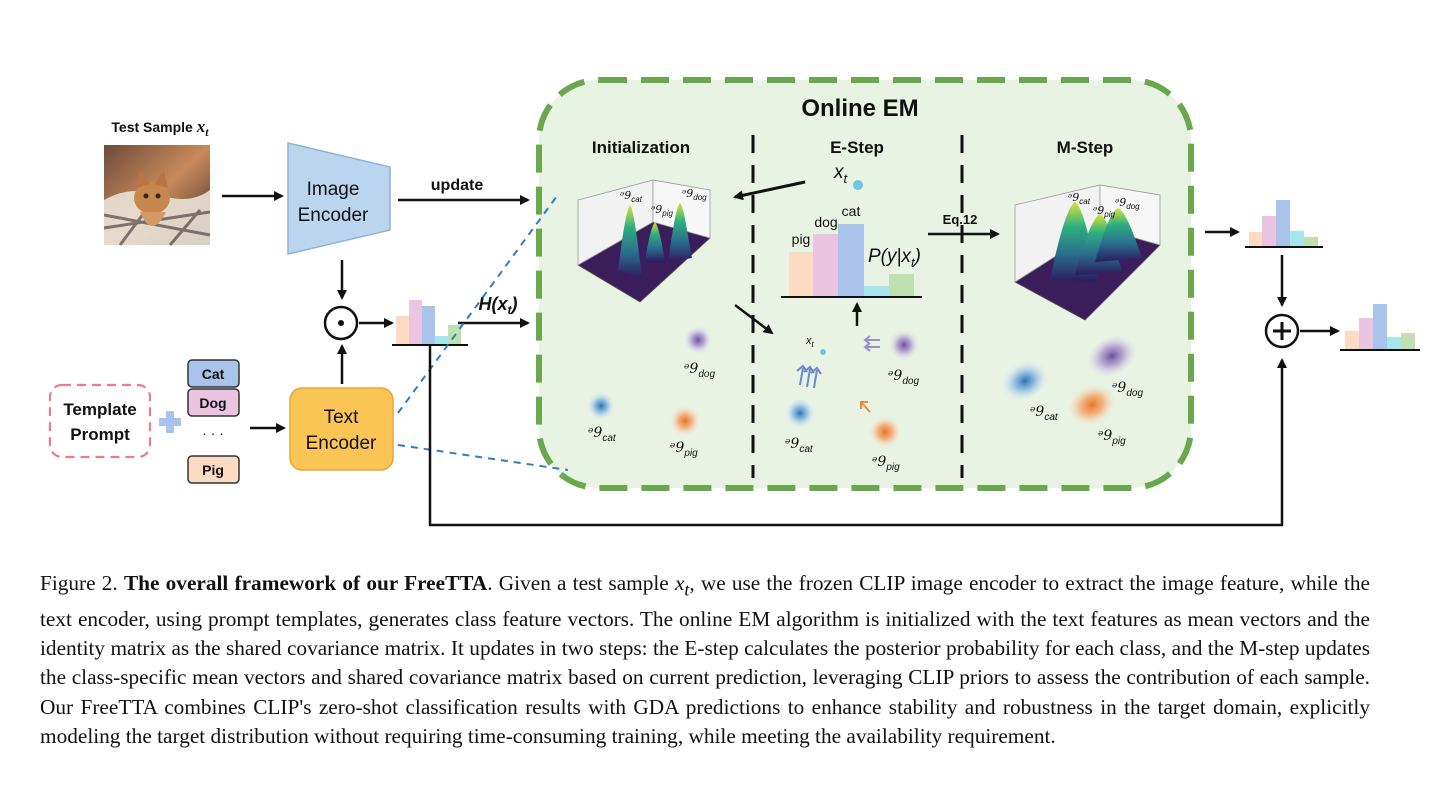 This screenshot has width=1435, height=787. What do you see at coordinates (1127, 203) in the screenshot?
I see `mstep-label-ndog: ᵊ9dog` at bounding box center [1127, 203].